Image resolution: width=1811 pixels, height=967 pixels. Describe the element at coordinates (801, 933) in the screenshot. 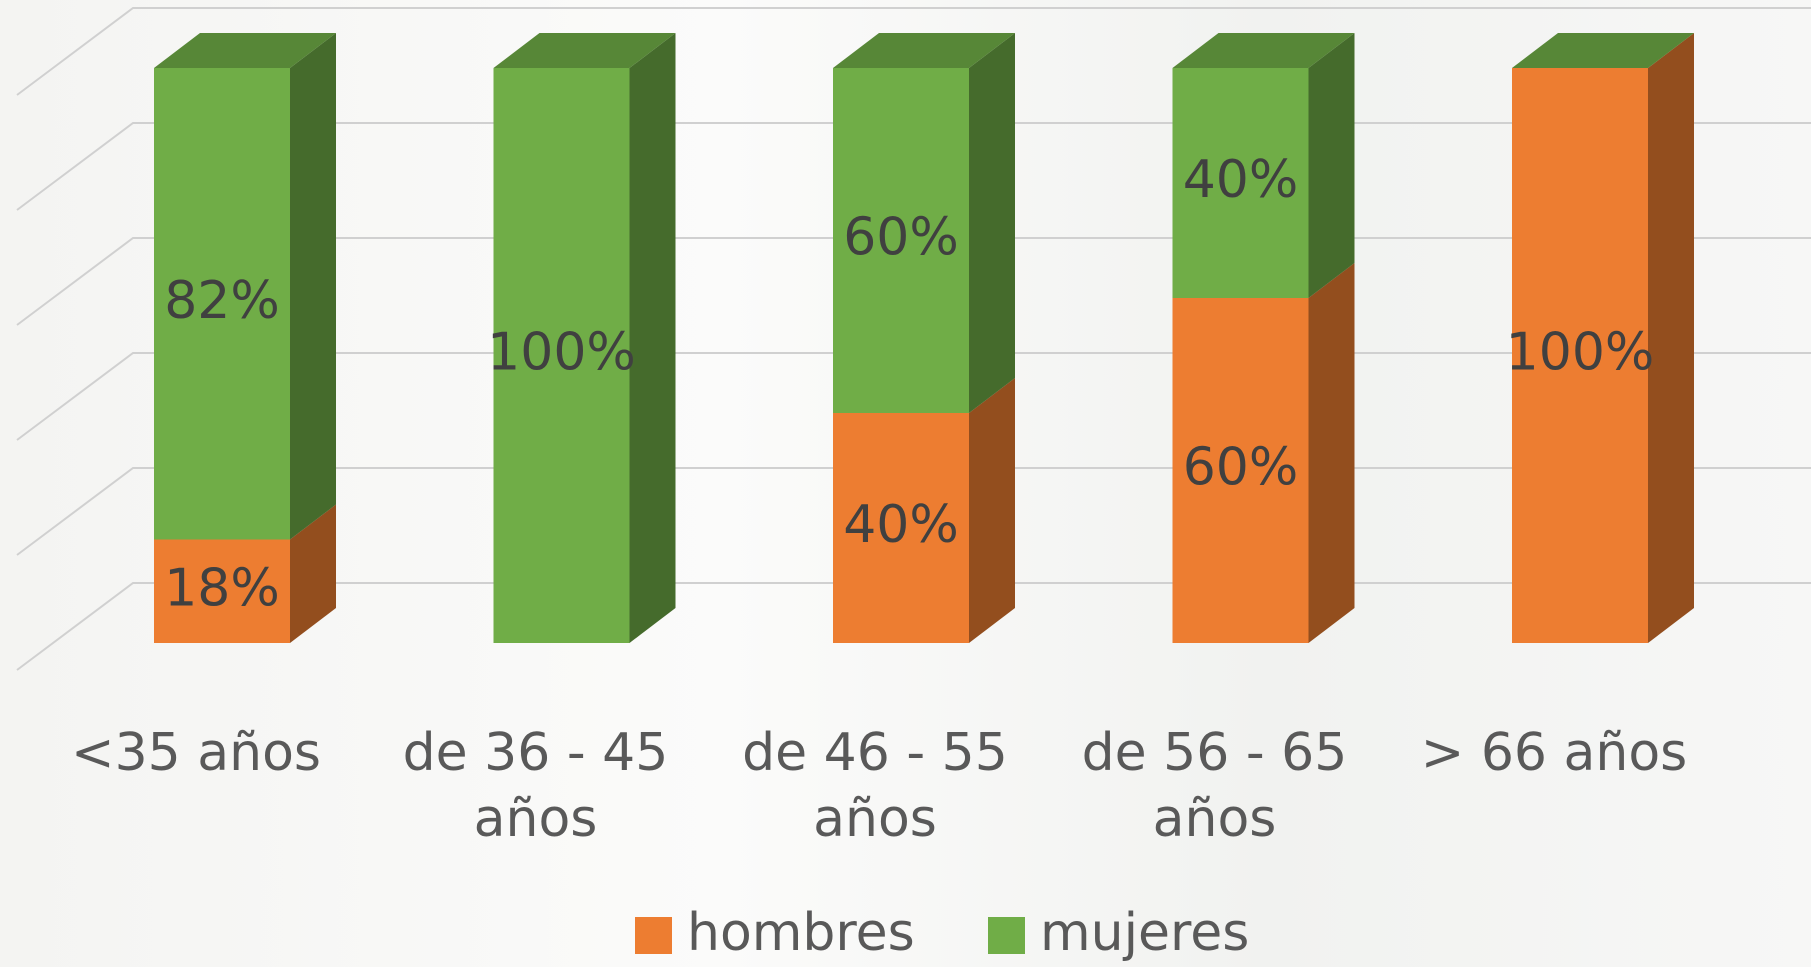

I see `legend-label: hombres` at that location.